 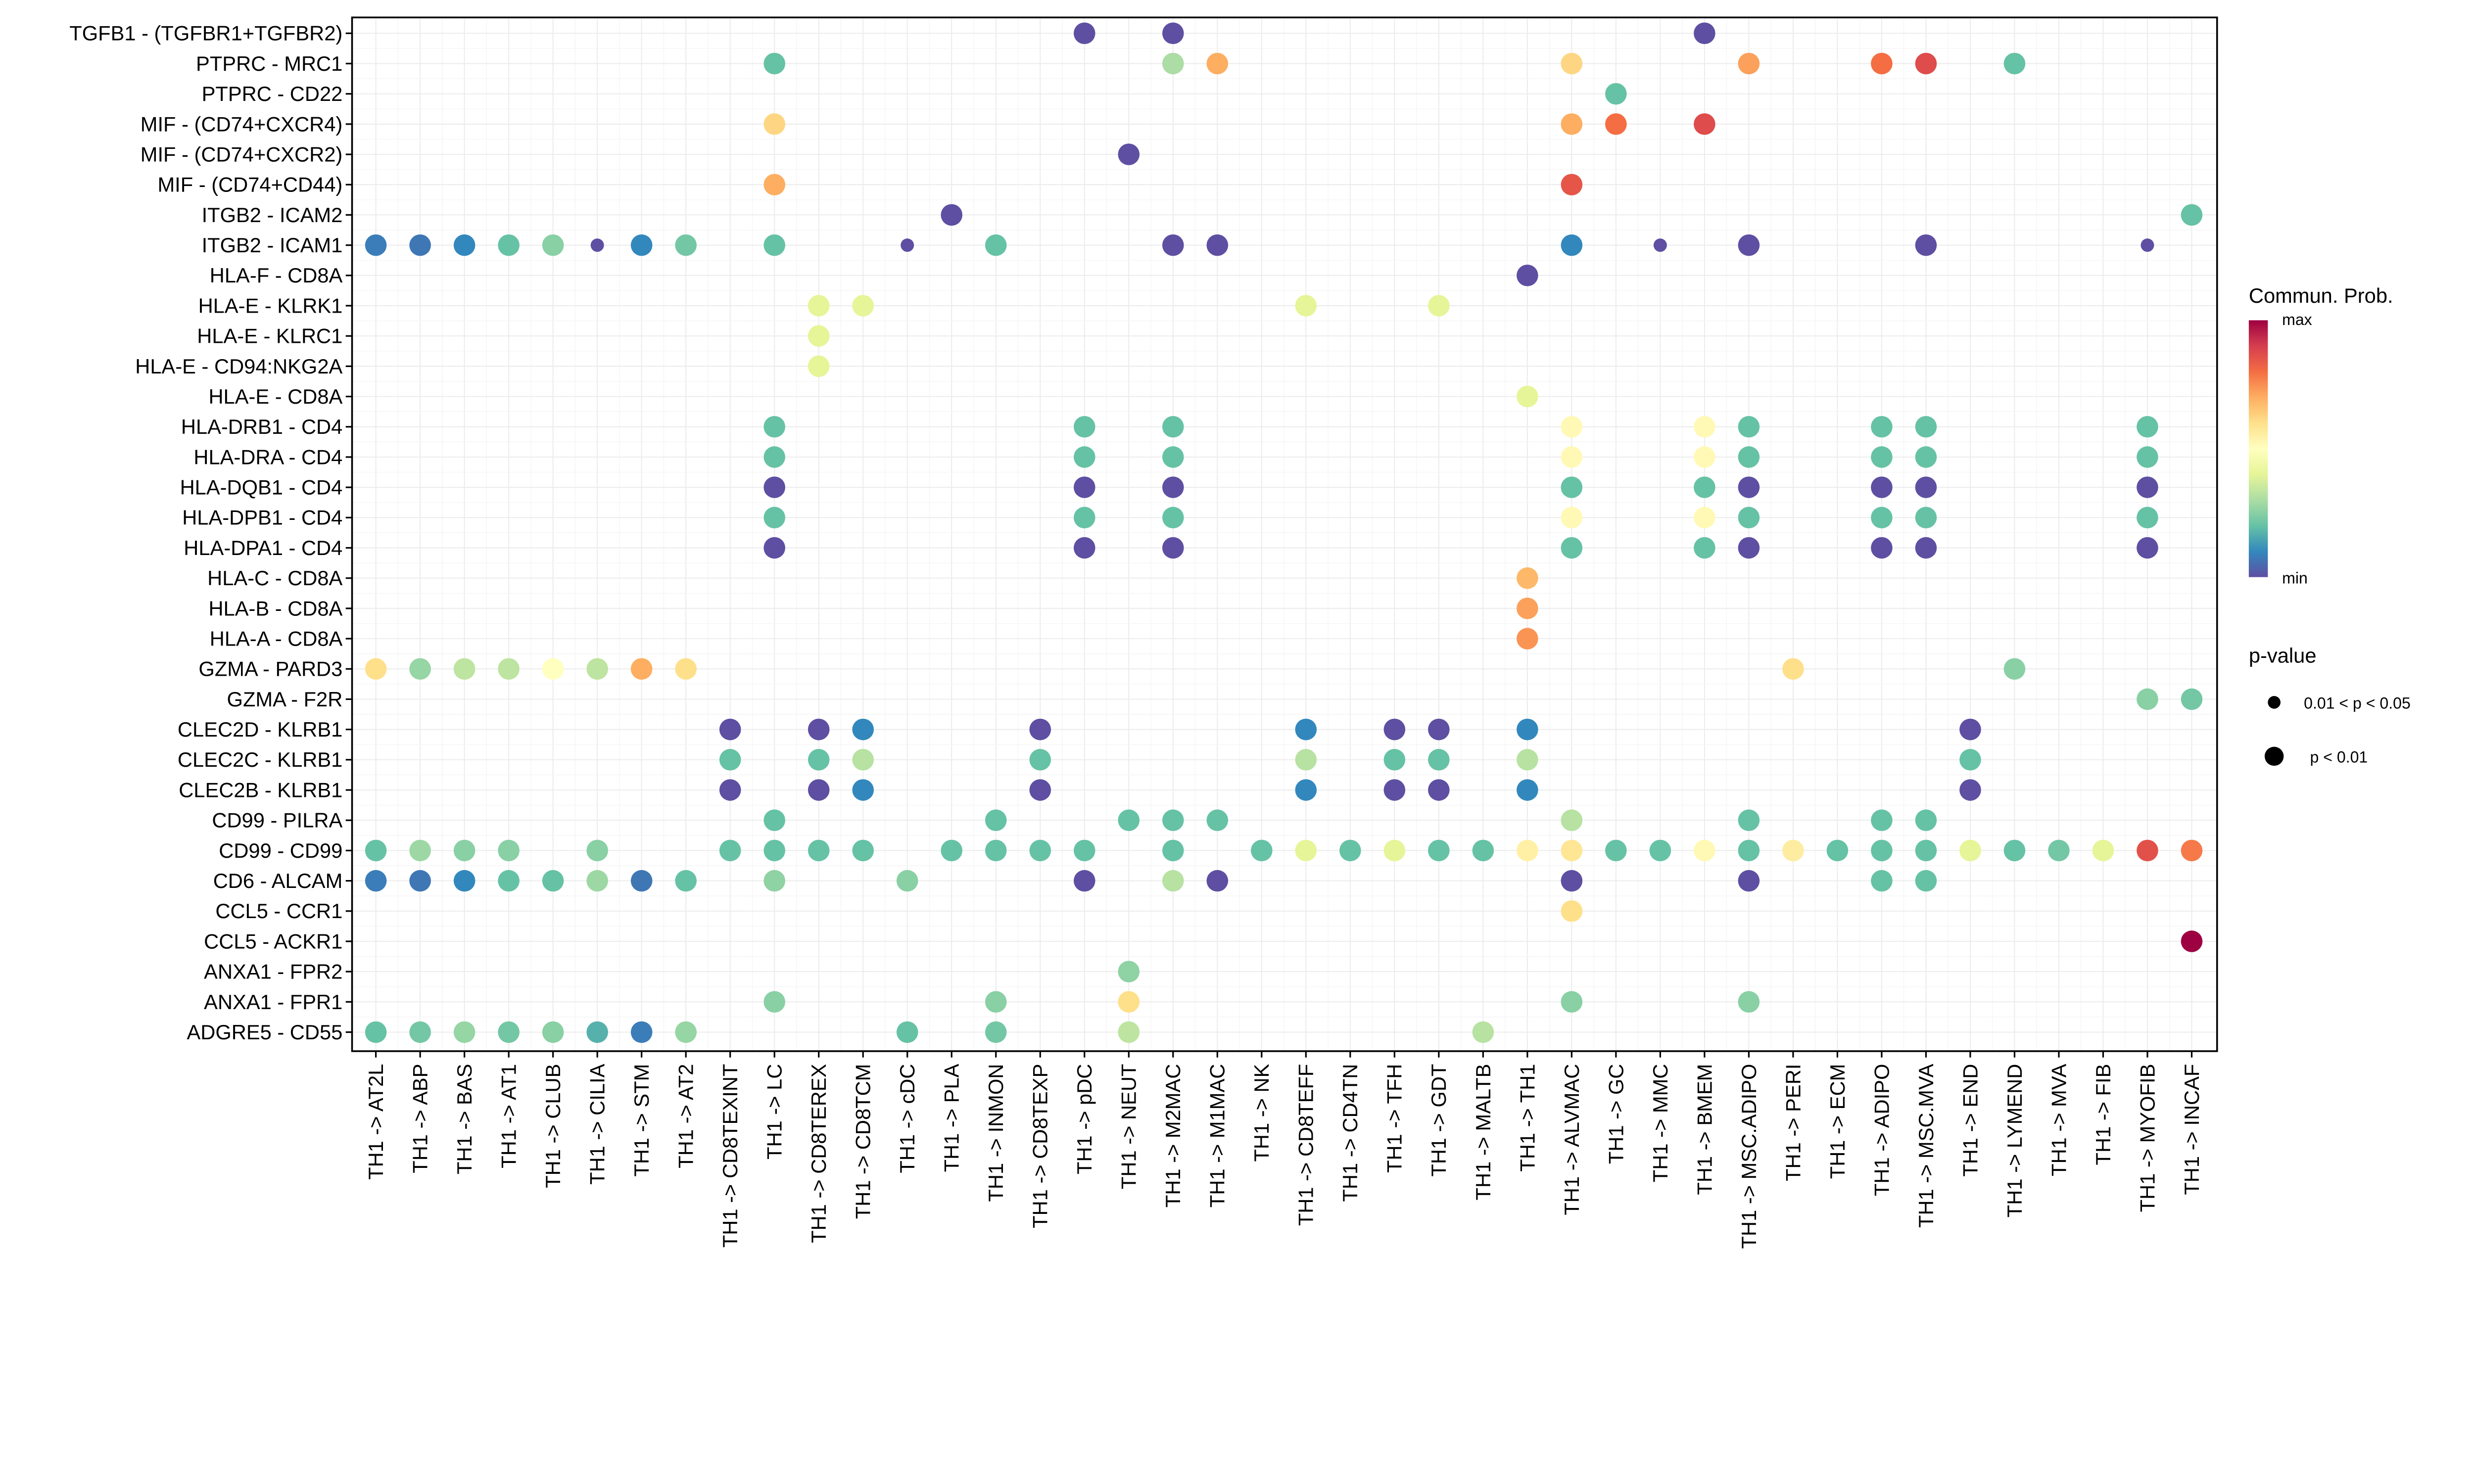 I want to click on size-legend-title: p-value, so click(x=2283, y=655).